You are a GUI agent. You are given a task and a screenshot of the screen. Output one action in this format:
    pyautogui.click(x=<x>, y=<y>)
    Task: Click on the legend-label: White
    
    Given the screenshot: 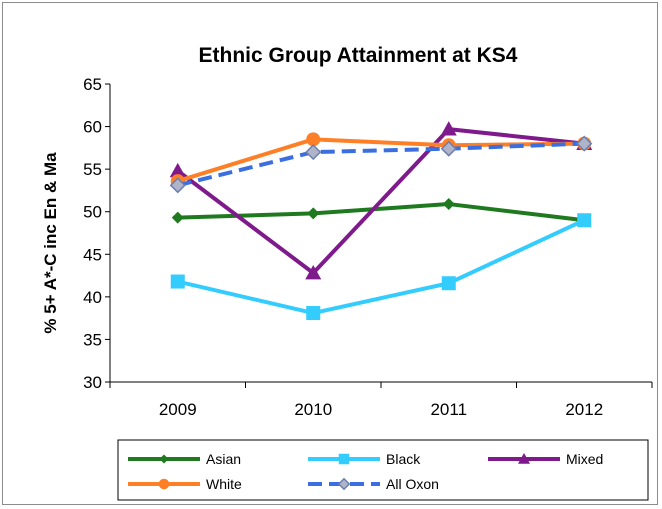 What is the action you would take?
    pyautogui.click(x=224, y=484)
    